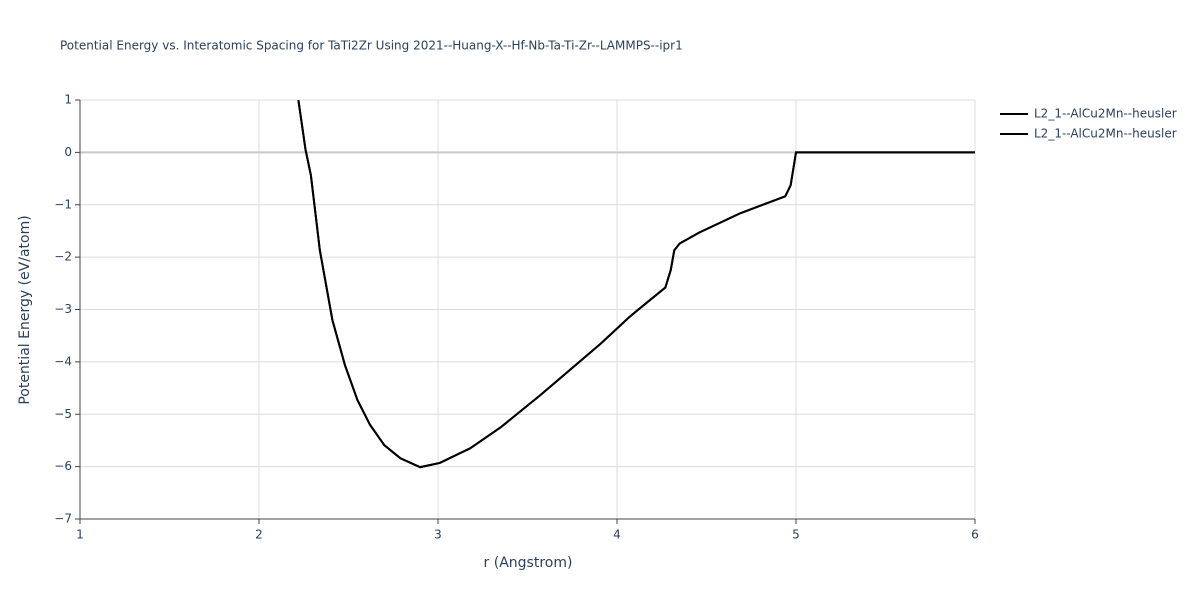 The height and width of the screenshot is (600, 1200). I want to click on y-tick-label: 1, so click(68, 100).